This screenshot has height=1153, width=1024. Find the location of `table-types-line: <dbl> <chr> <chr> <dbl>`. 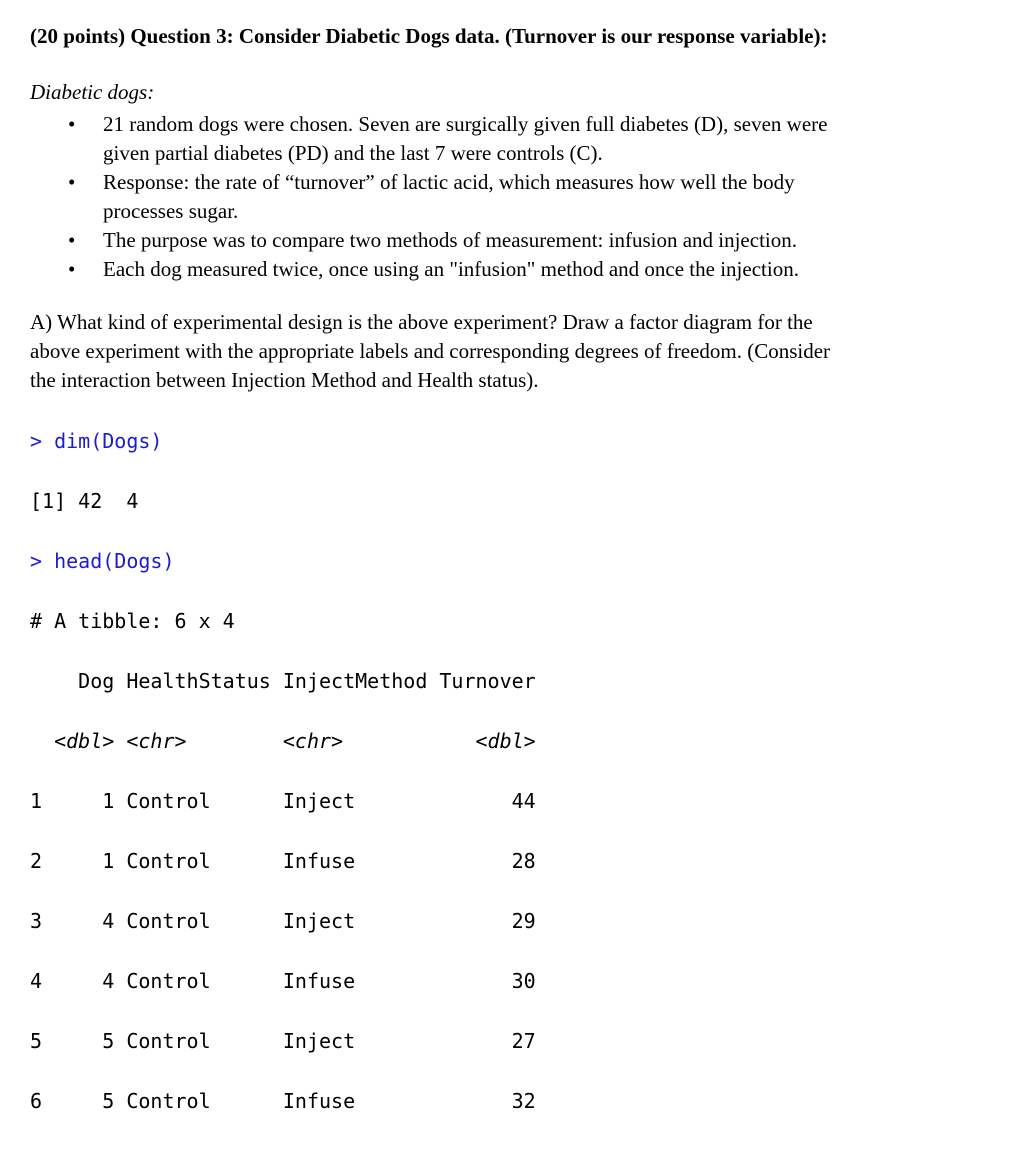

table-types-line: <dbl> <chr> <chr> <dbl> is located at coordinates (283, 741).